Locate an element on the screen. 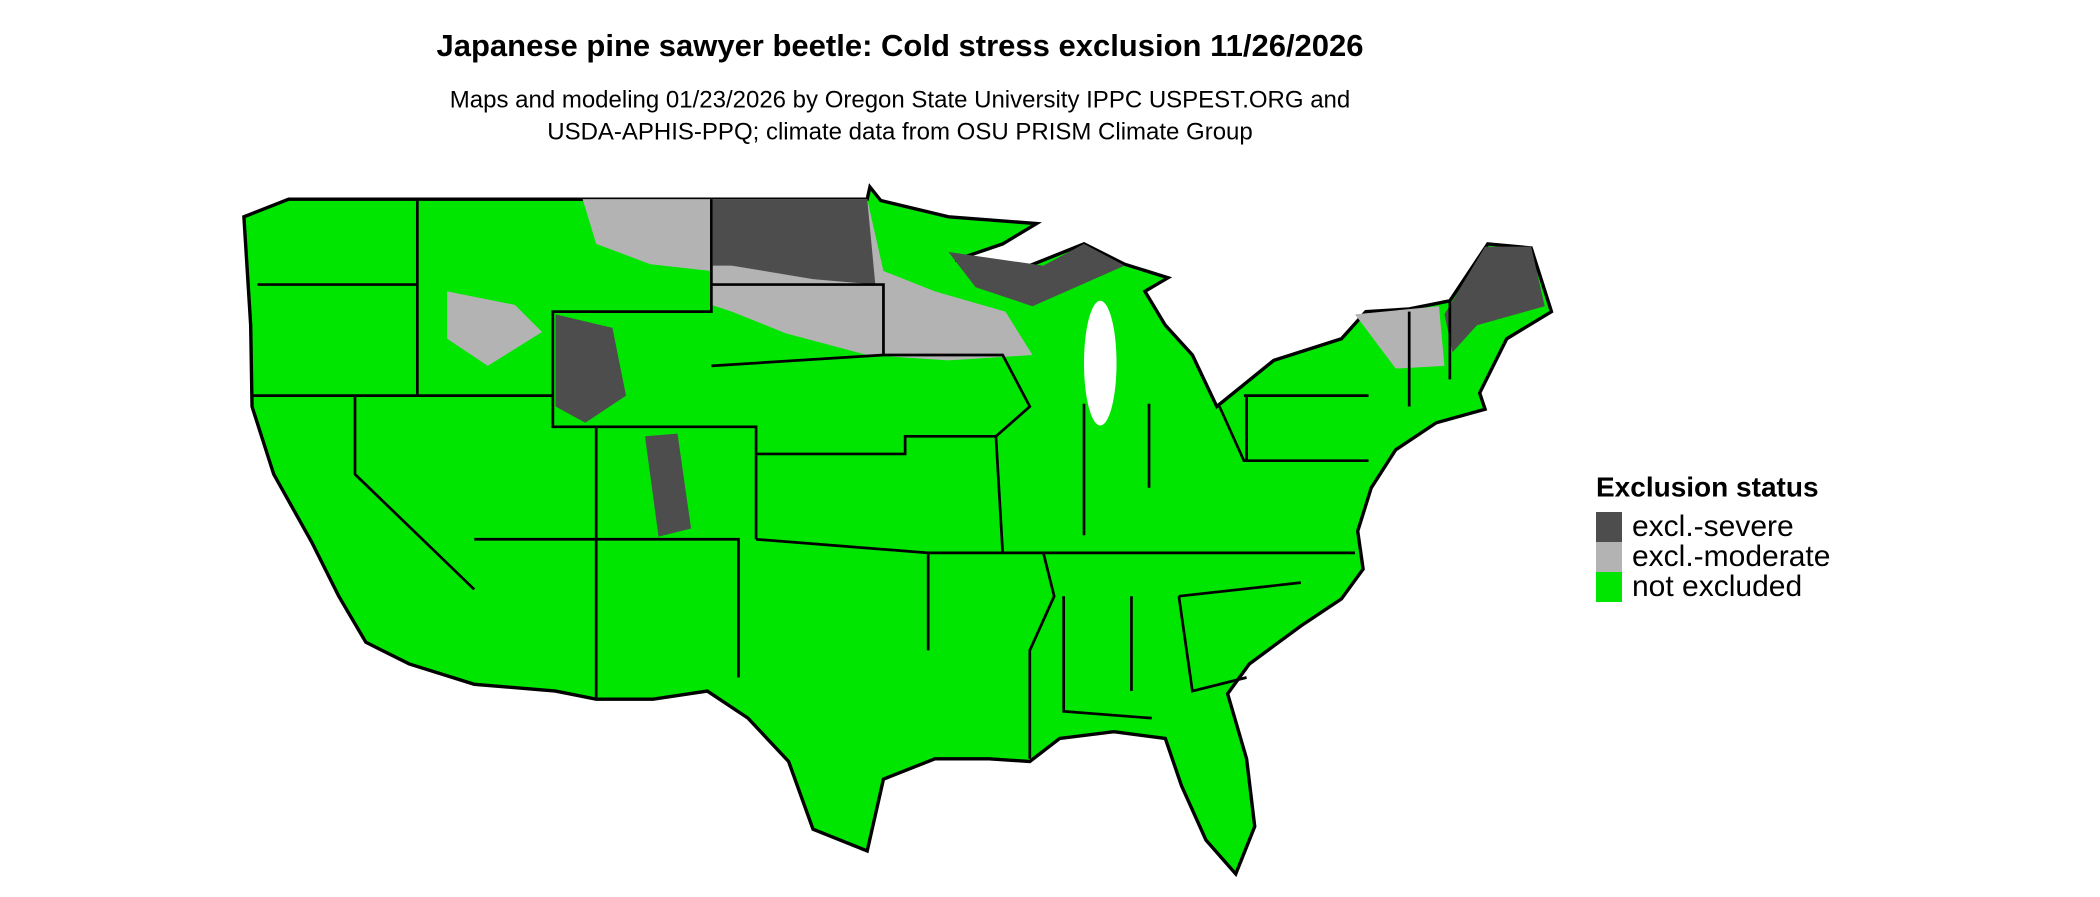  legend-label: excl.-severe is located at coordinates (1713, 526).